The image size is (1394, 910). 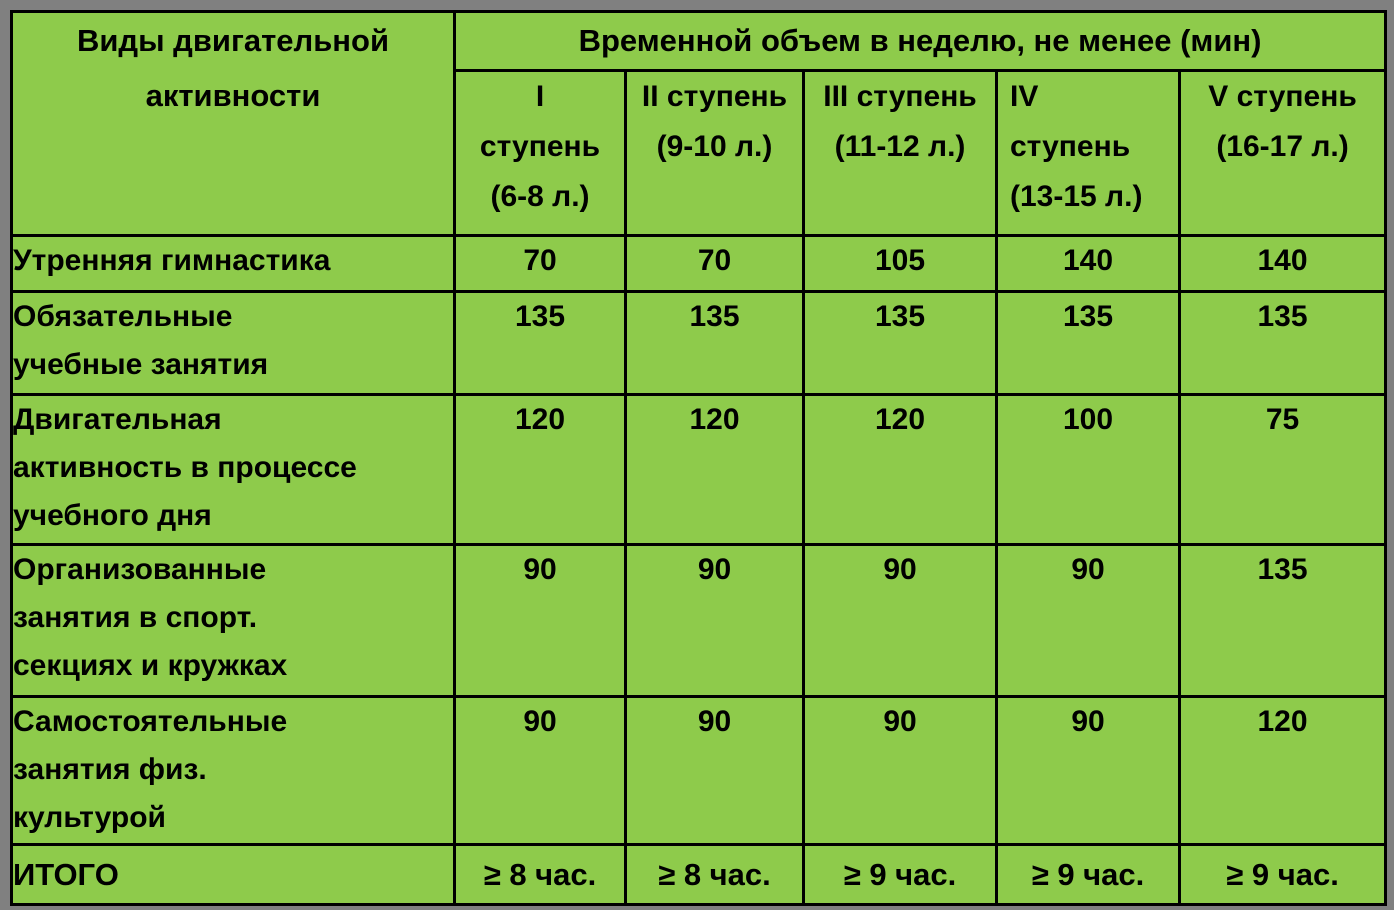 I want to click on total-row-label: ИТОГО, so click(x=233, y=874).